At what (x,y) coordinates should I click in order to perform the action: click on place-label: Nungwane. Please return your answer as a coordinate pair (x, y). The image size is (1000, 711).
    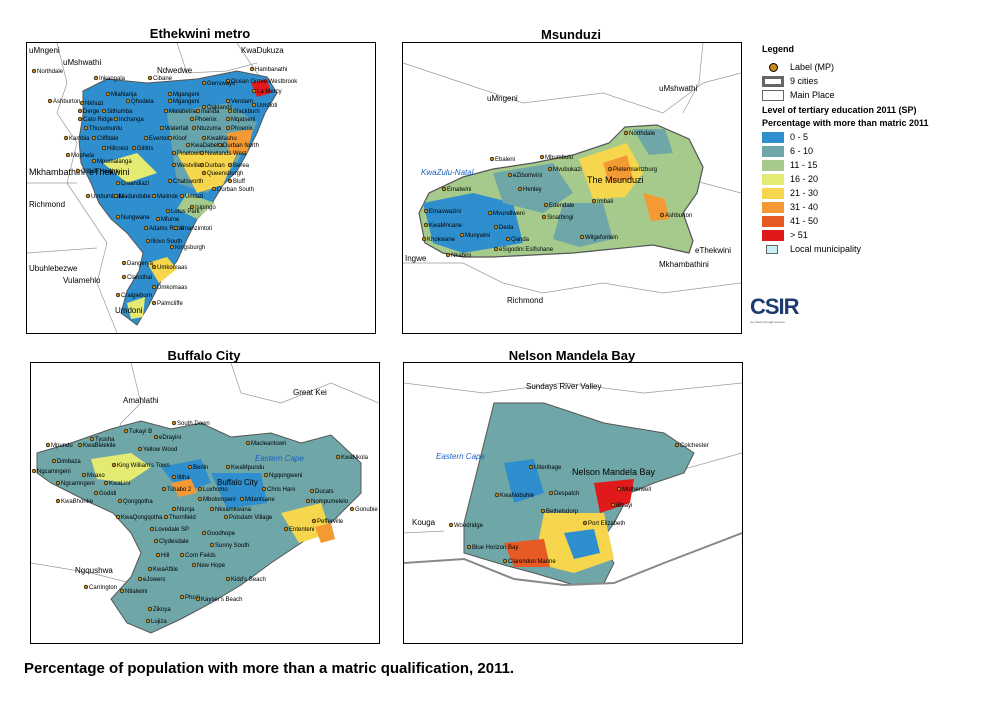
    Looking at the image, I should click on (135, 218).